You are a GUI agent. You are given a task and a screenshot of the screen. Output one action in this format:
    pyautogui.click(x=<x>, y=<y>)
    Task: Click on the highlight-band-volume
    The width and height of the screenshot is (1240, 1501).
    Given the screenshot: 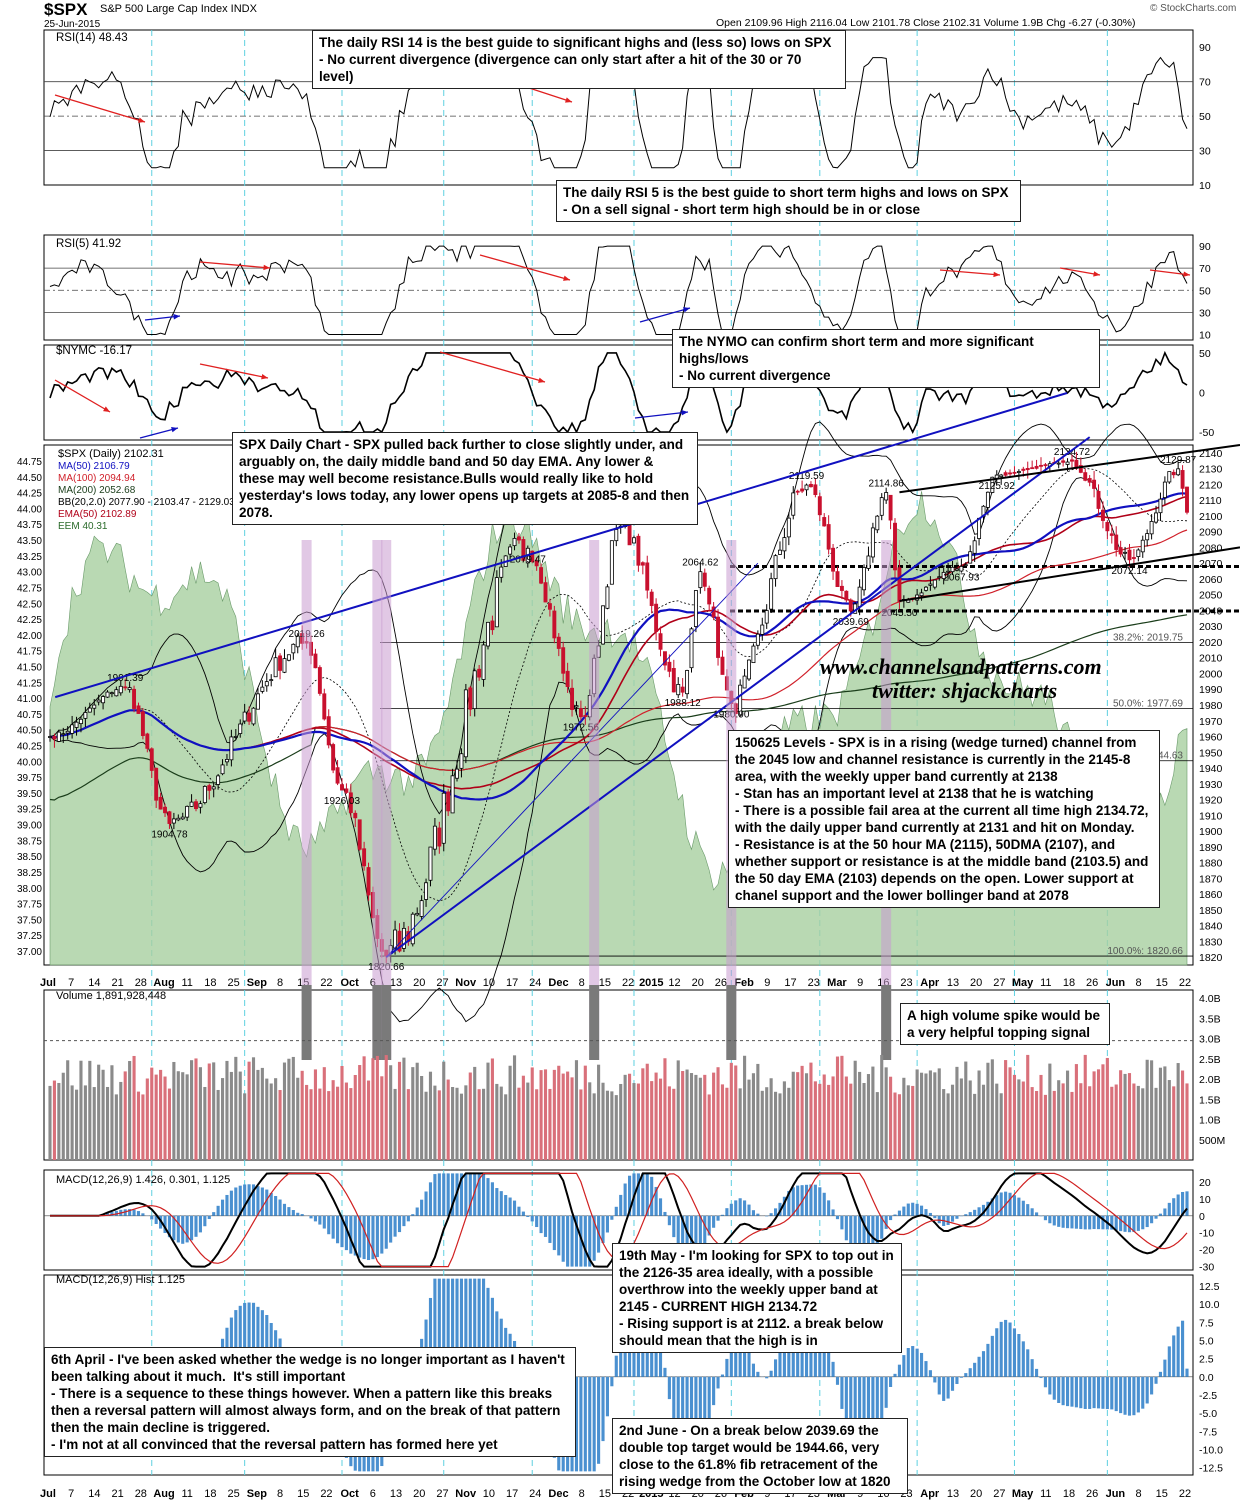 What is the action you would take?
    pyautogui.click(x=594, y=1022)
    